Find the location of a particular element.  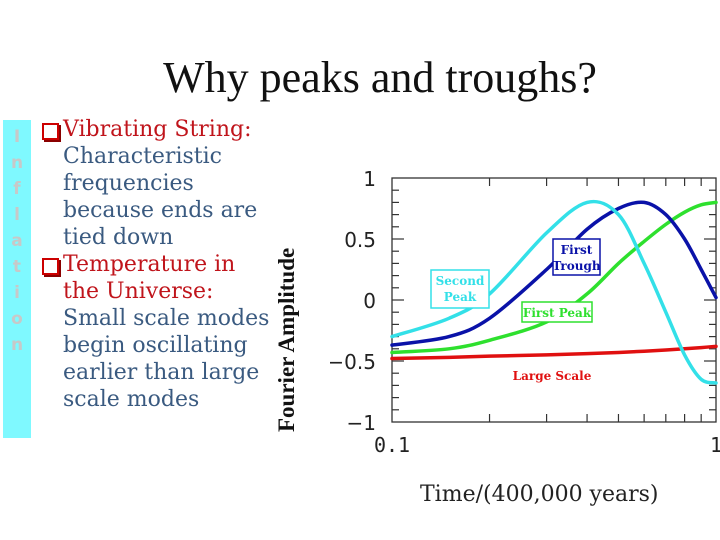

svg-text: First Peak is located at coordinates (557, 313).